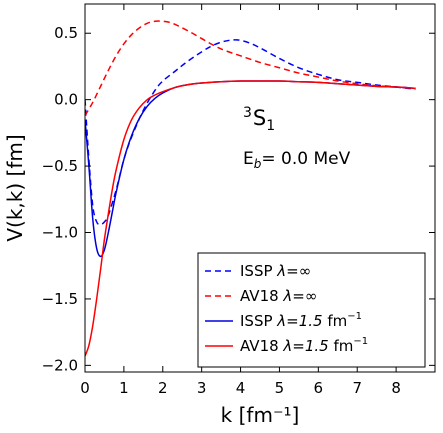  What do you see at coordinates (60, 299) in the screenshot?
I see `y-tick-label-1: −1.5` at bounding box center [60, 299].